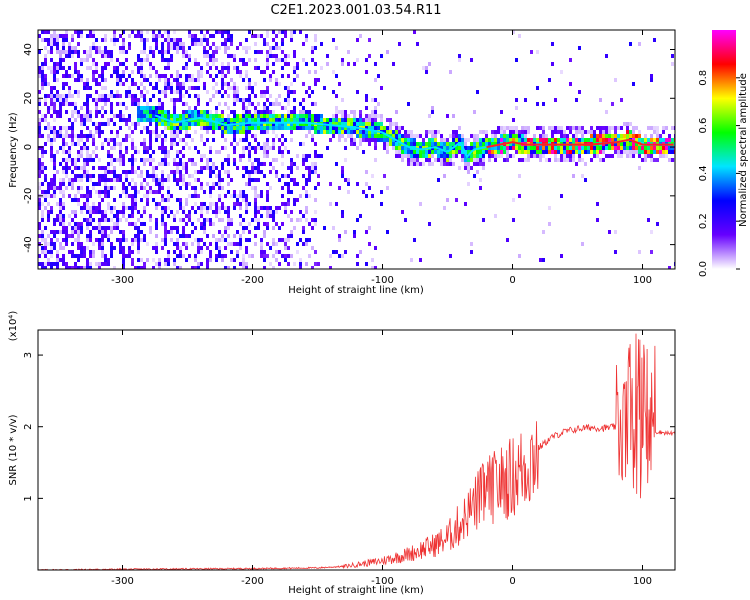 The height and width of the screenshot is (600, 750). Describe the element at coordinates (642, 280) in the screenshot. I see `x-tick-label: 100` at that location.